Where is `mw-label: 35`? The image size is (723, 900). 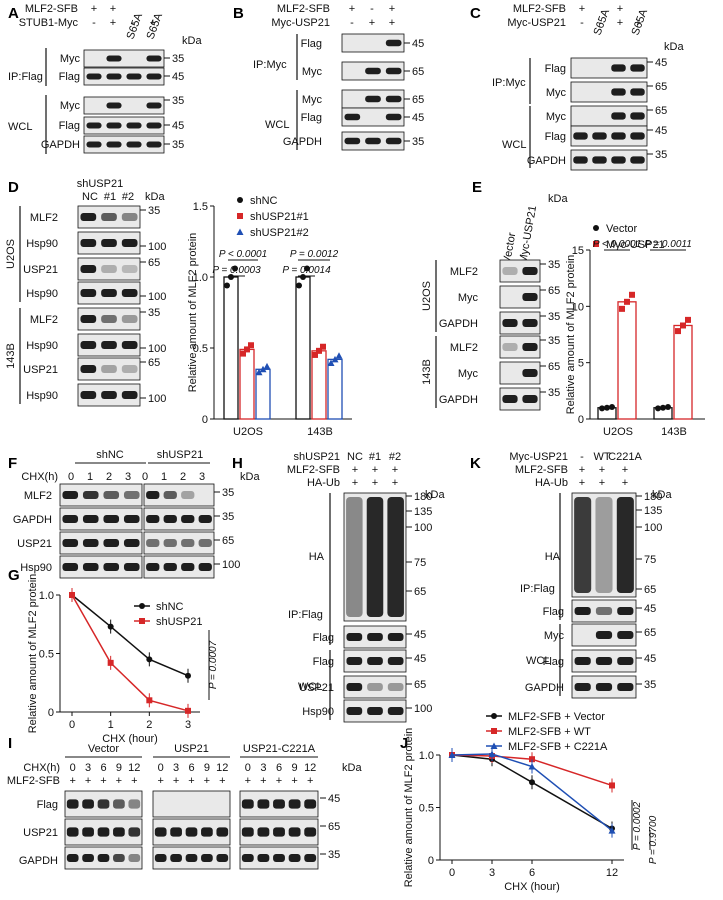
mw-label: 35 is located at coordinates (554, 393).